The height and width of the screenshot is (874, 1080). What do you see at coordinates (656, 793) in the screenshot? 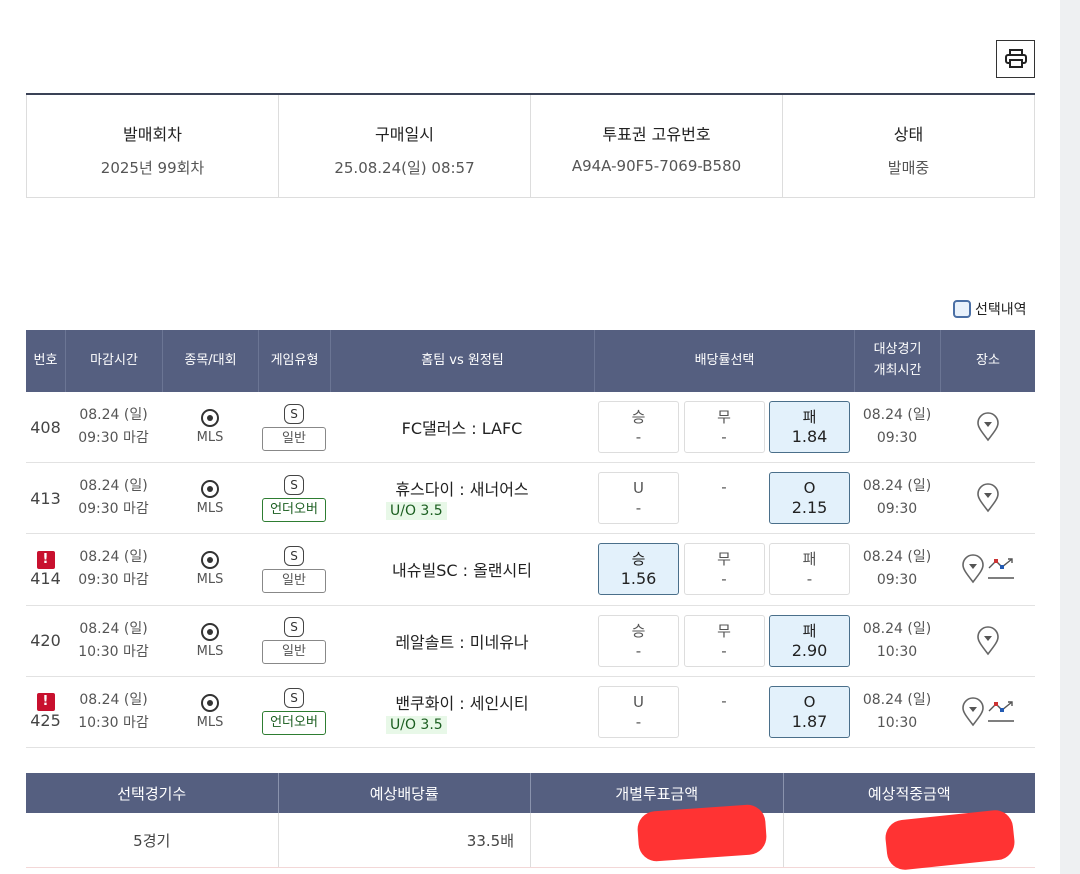
I see `summary-header: 개별투표금액` at bounding box center [656, 793].